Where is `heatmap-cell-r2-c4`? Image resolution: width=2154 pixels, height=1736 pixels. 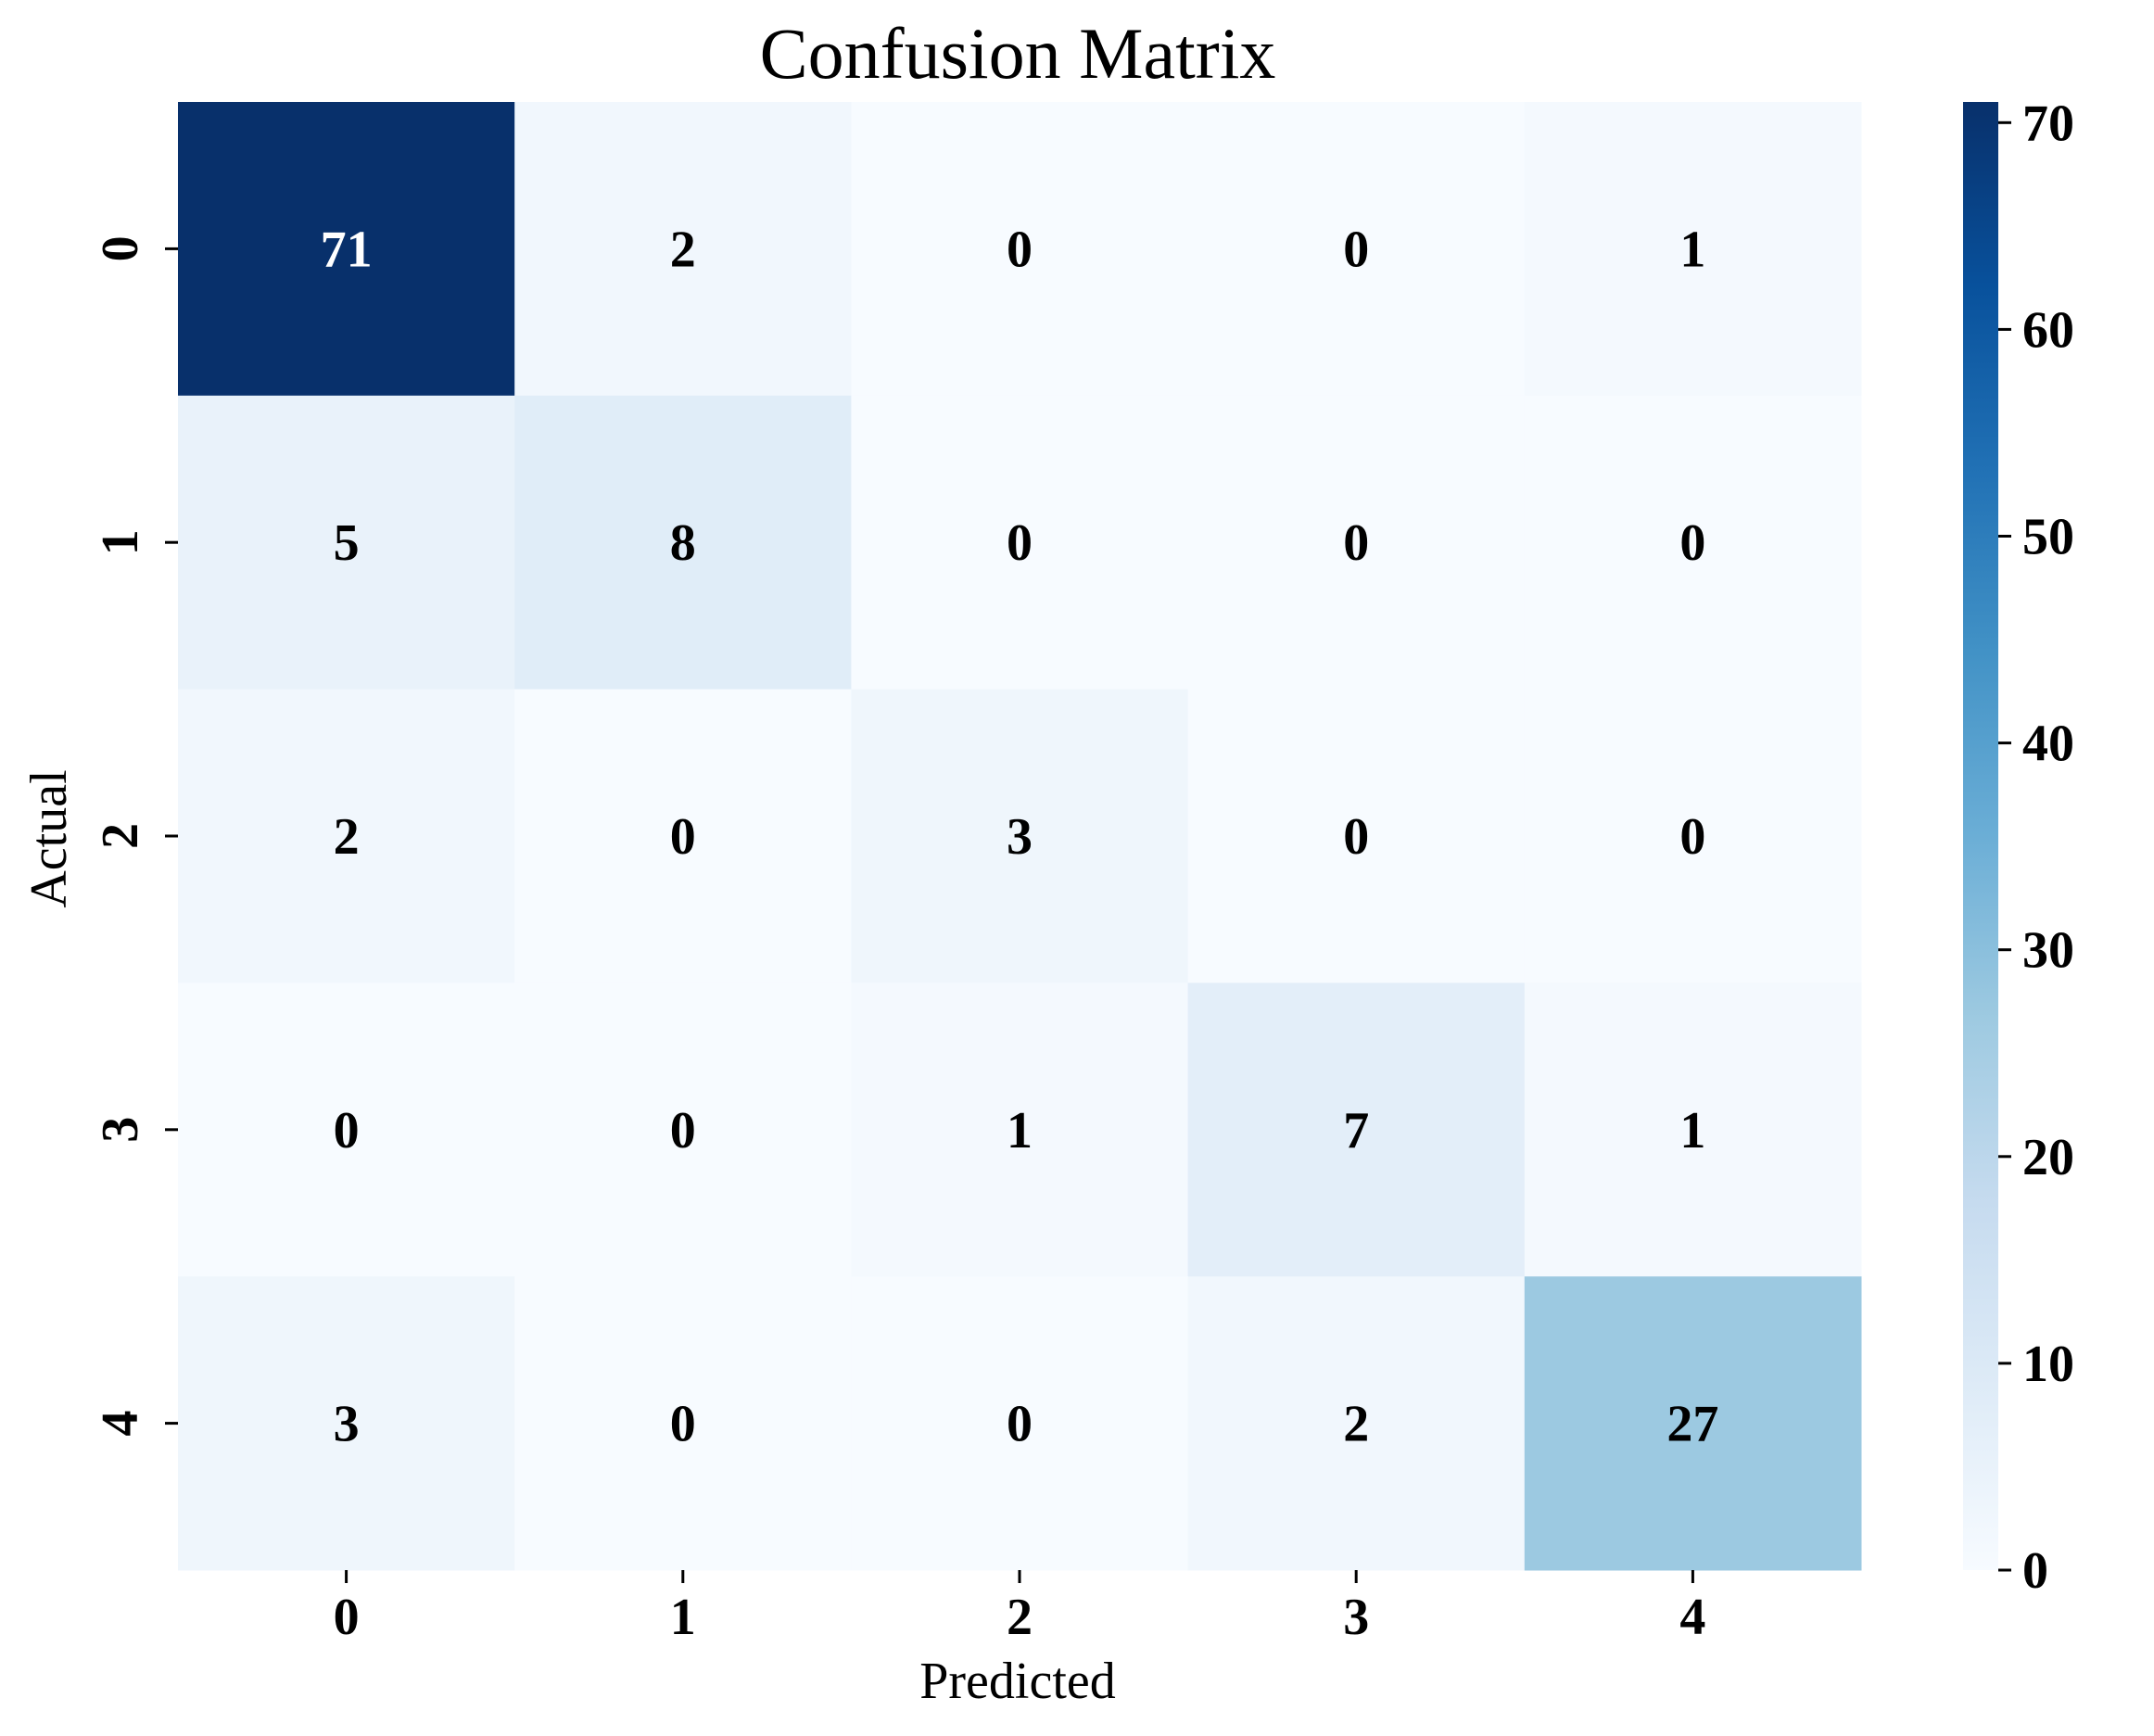 heatmap-cell-r2-c4 is located at coordinates (1693, 836).